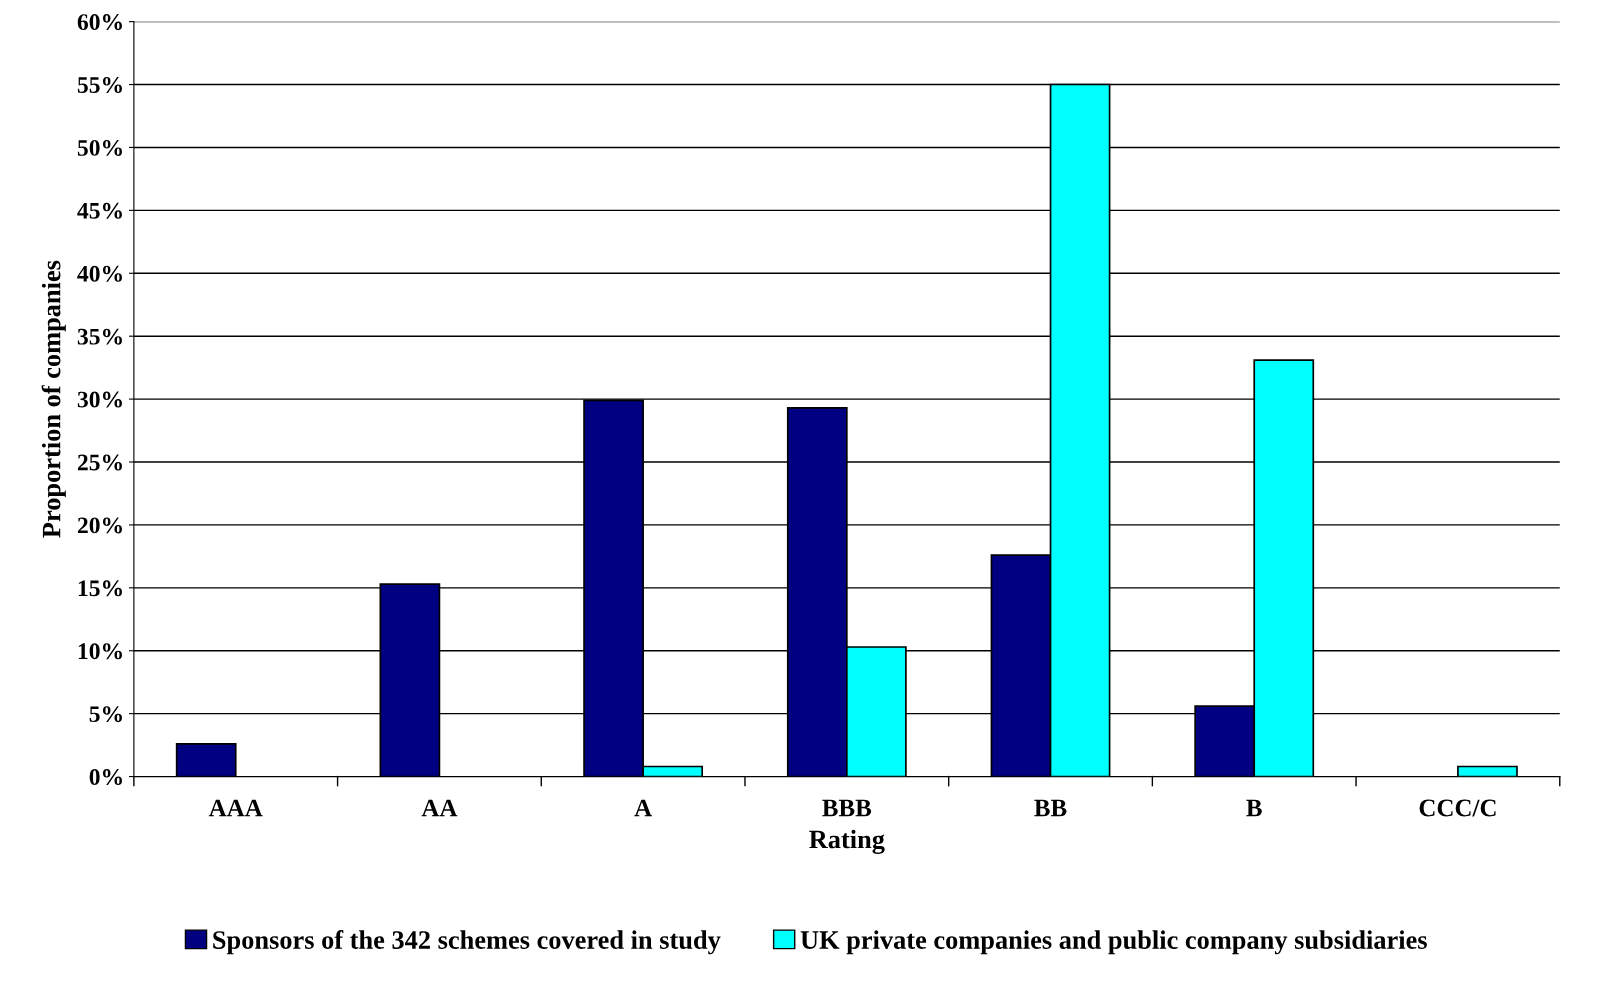 The height and width of the screenshot is (983, 1613). Describe the element at coordinates (99, 147) in the screenshot. I see `y-tick-label: 50%` at that location.